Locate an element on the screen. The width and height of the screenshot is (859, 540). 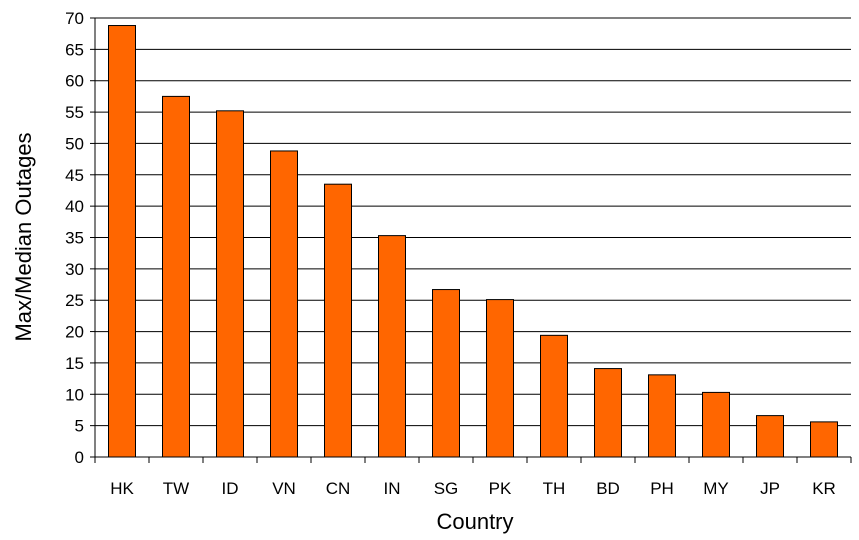
x-tick-label: HK is located at coordinates (122, 488).